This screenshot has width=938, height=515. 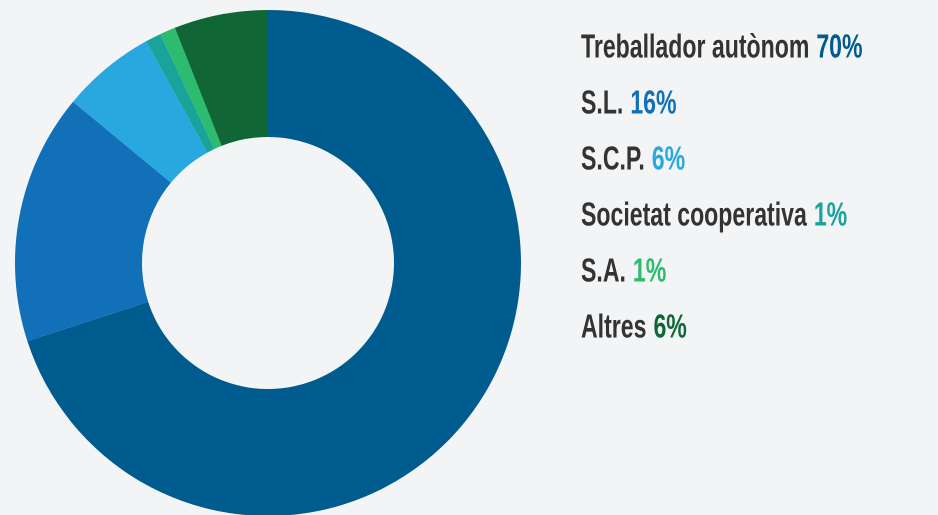 I want to click on legend-entry: Altres 6%, so click(x=634, y=326).